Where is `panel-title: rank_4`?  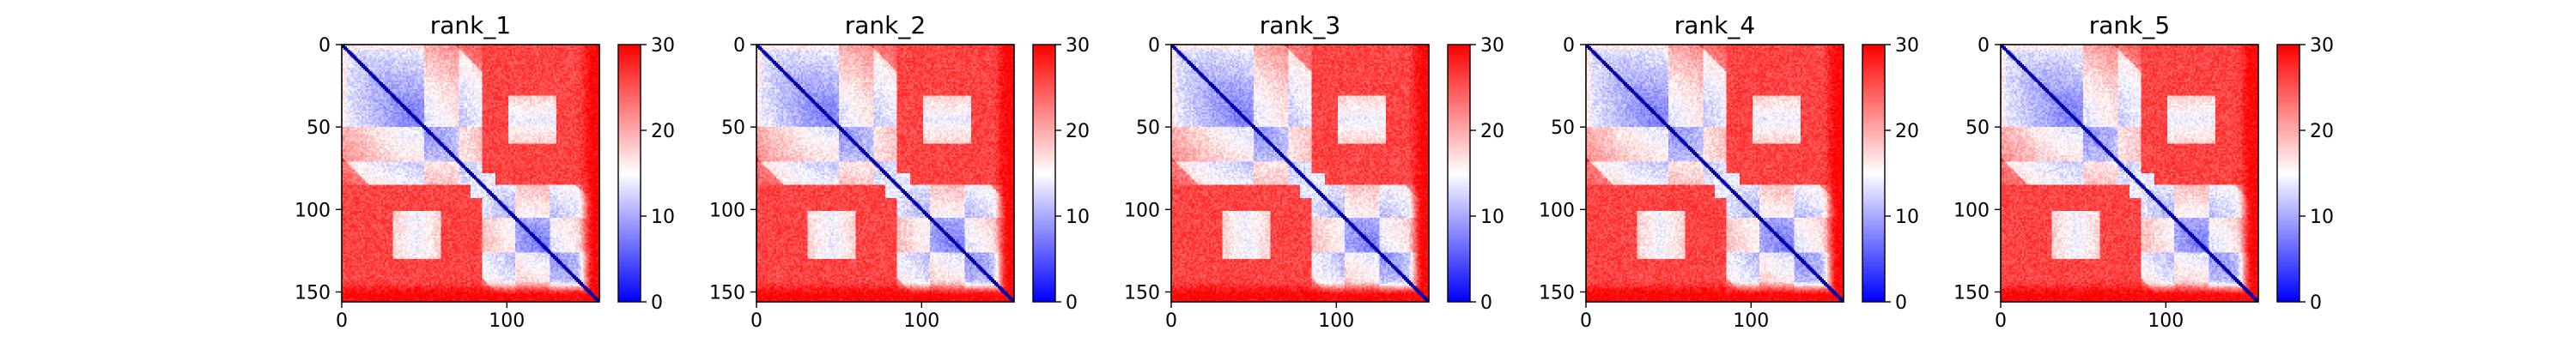
panel-title: rank_4 is located at coordinates (1715, 25).